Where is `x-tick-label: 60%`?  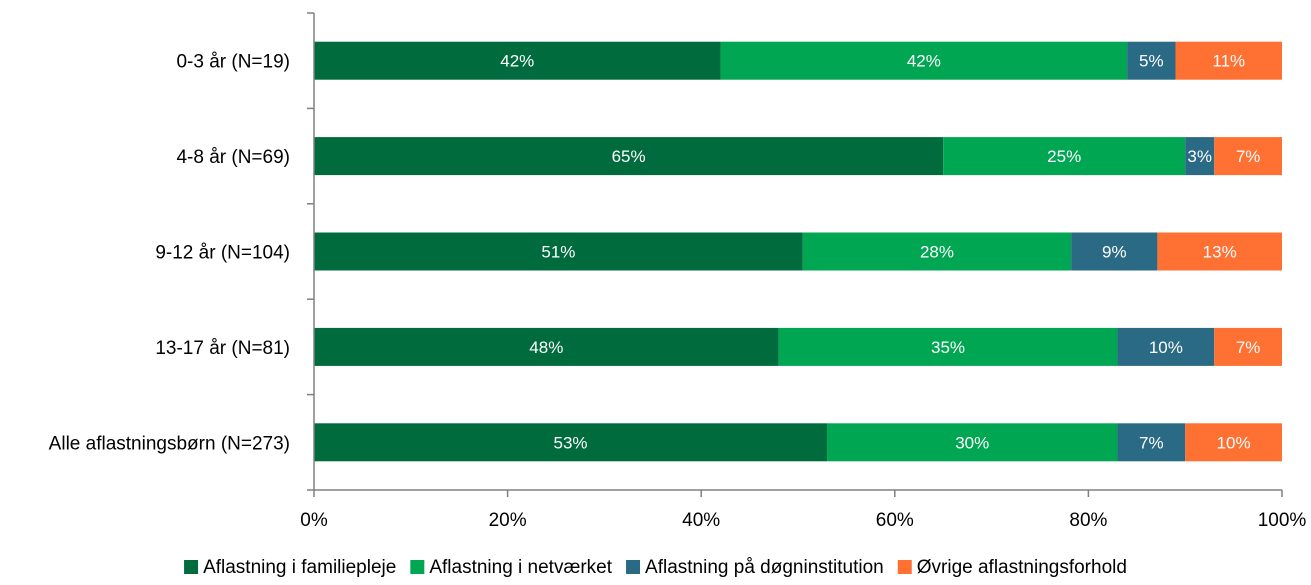 x-tick-label: 60% is located at coordinates (895, 520).